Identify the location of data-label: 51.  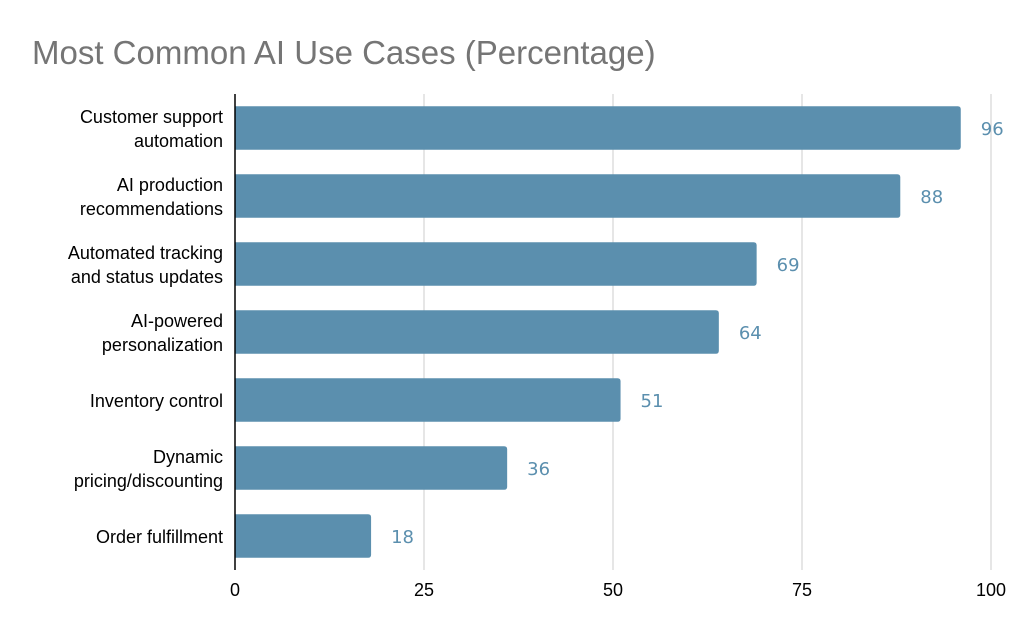
(652, 401).